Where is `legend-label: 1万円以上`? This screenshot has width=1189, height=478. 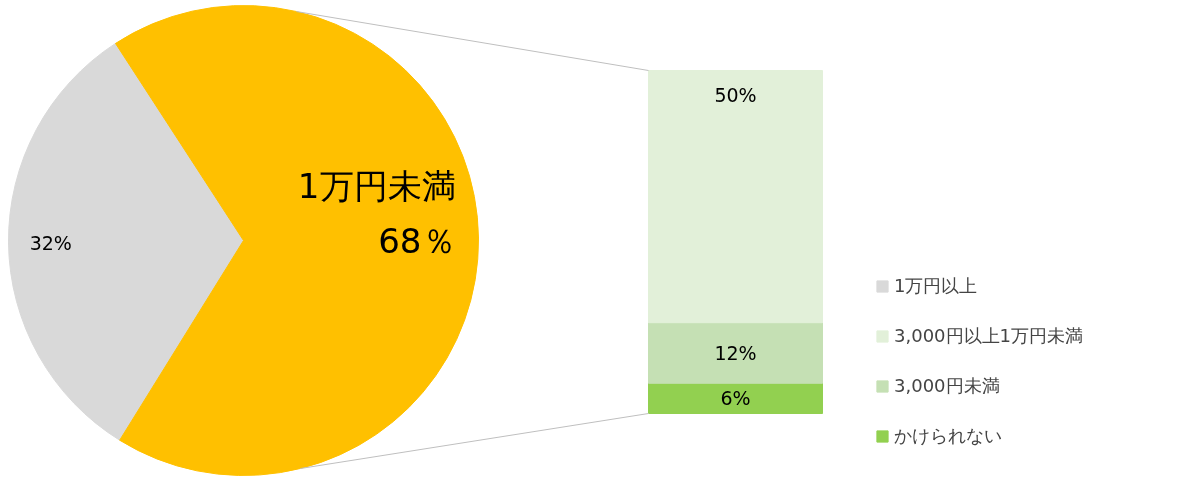 legend-label: 1万円以上 is located at coordinates (936, 286).